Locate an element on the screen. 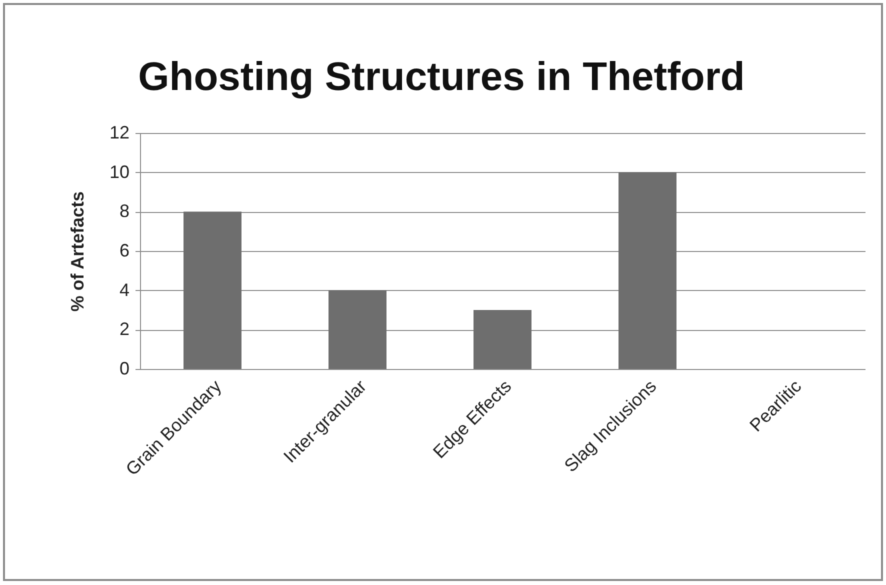 The height and width of the screenshot is (585, 886). y-tick-label: 4 is located at coordinates (124, 290).